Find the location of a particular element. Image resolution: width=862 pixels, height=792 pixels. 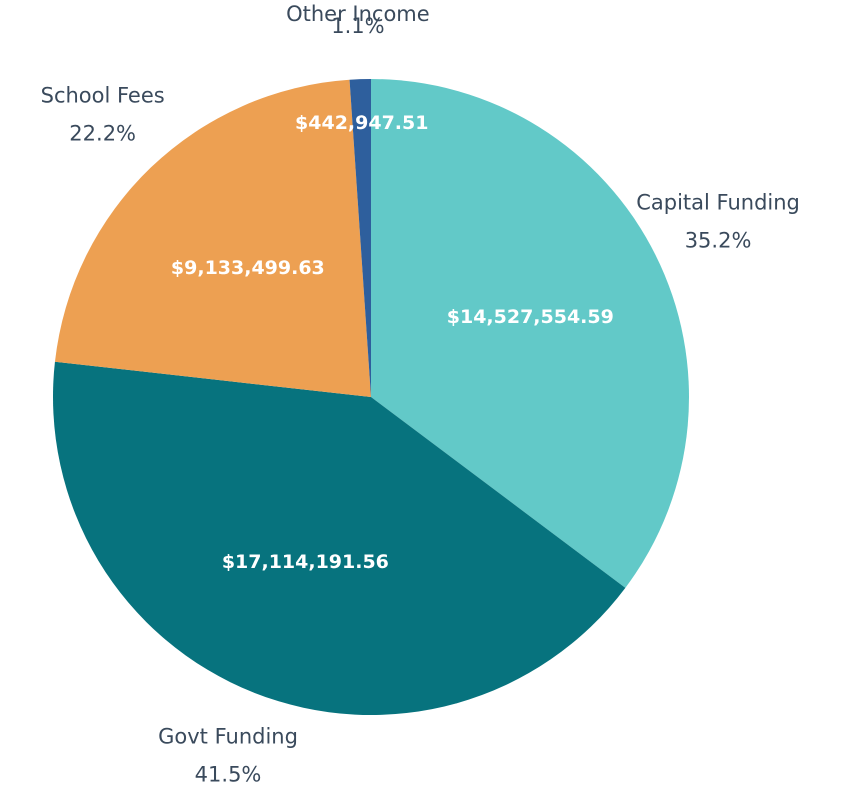

percent-label: 41.5% is located at coordinates (228, 775).